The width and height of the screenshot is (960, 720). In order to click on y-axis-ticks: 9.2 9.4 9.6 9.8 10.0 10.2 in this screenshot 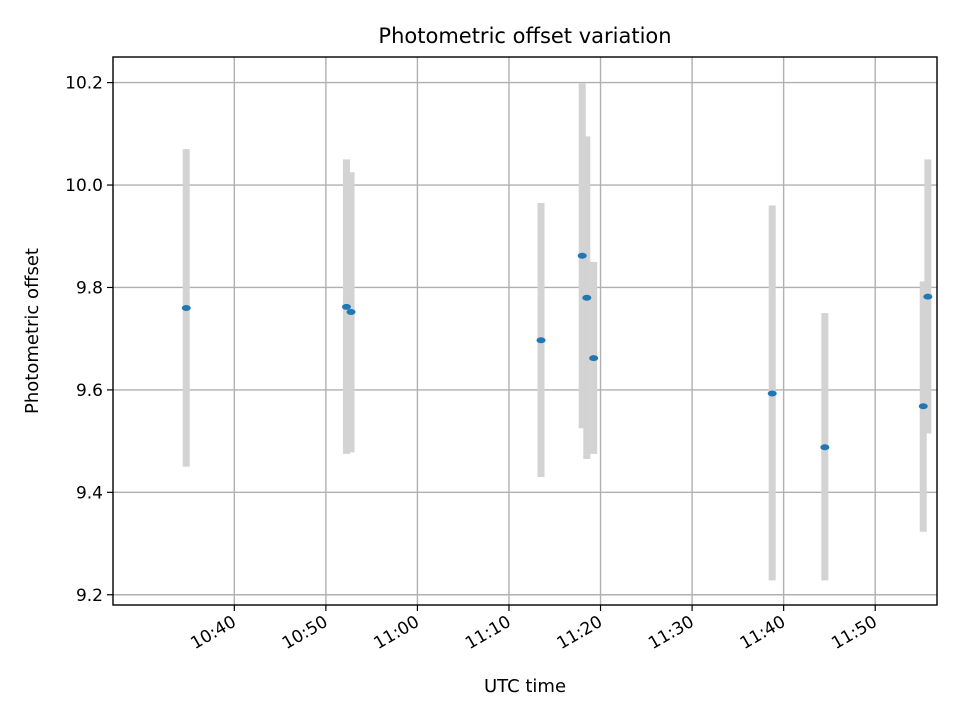, I will do `click(89, 340)`.